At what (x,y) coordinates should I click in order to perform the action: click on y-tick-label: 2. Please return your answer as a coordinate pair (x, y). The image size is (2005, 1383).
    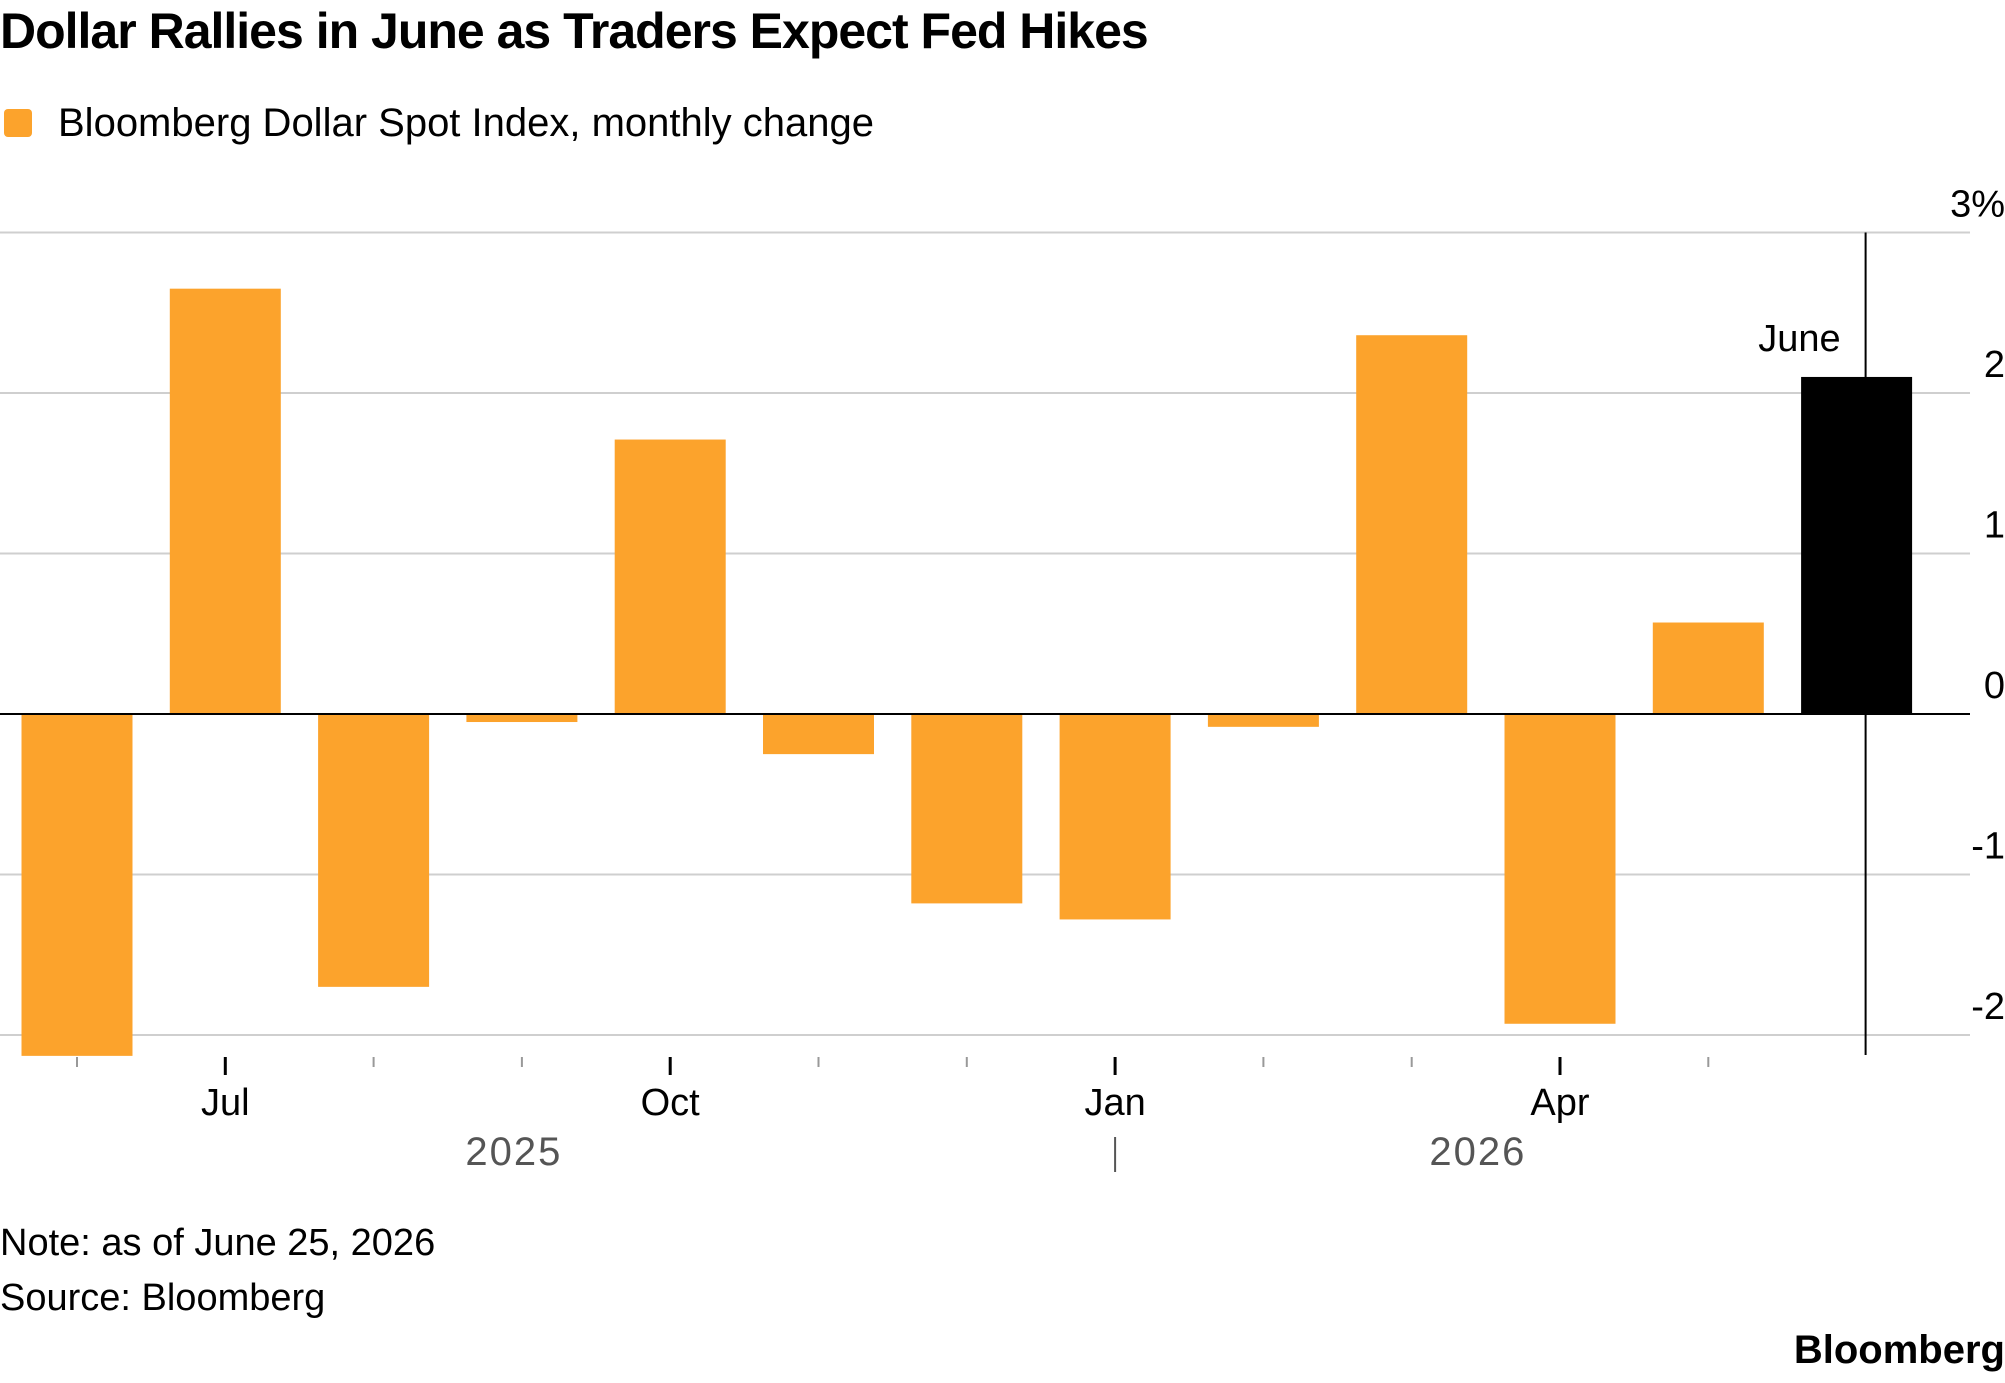
    Looking at the image, I should click on (1994, 365).